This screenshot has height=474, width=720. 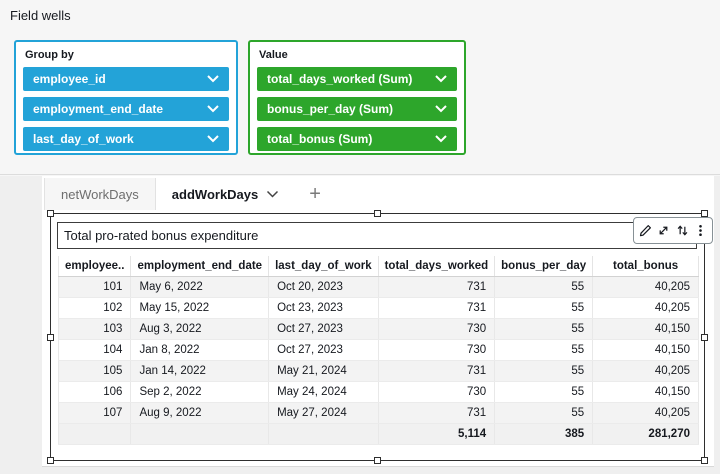 I want to click on table-totals-row: 5,114 385 281,270, so click(x=378, y=434).